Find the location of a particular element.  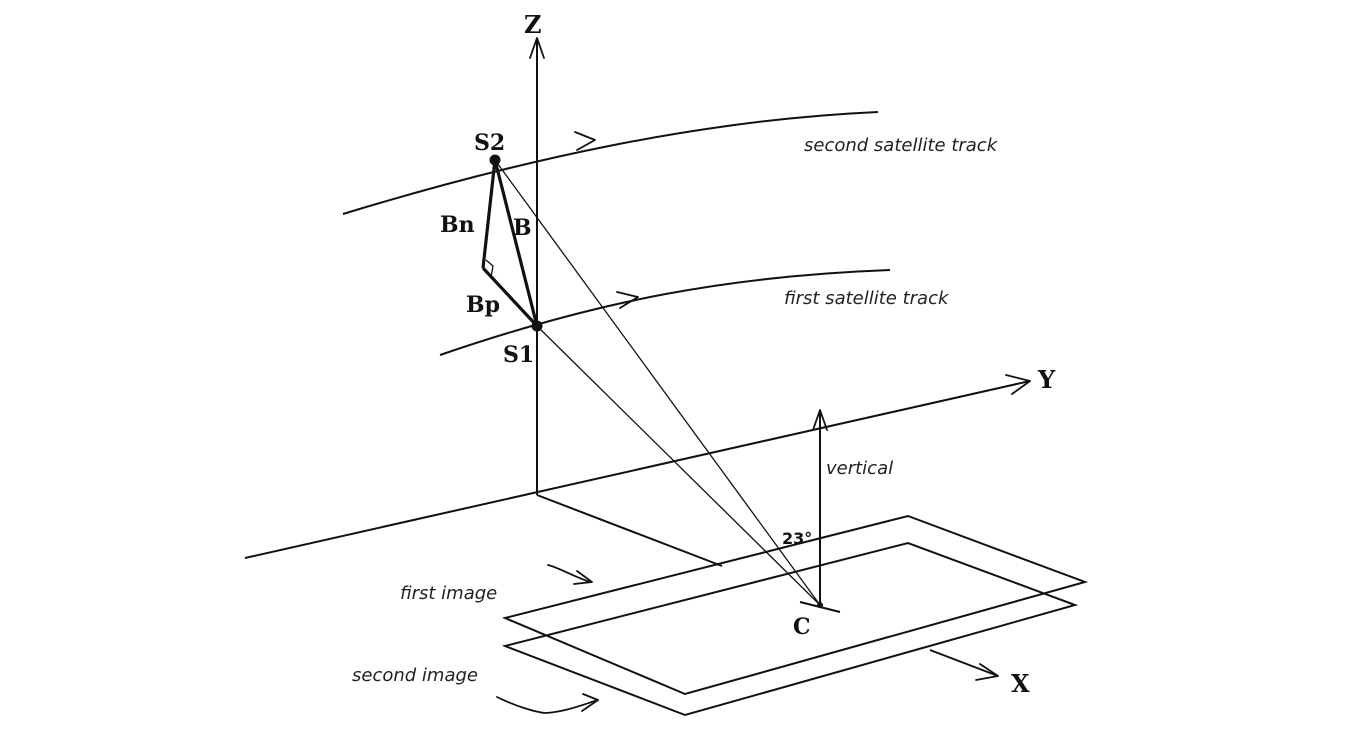

z-axis: Z is located at coordinates (534, 252).